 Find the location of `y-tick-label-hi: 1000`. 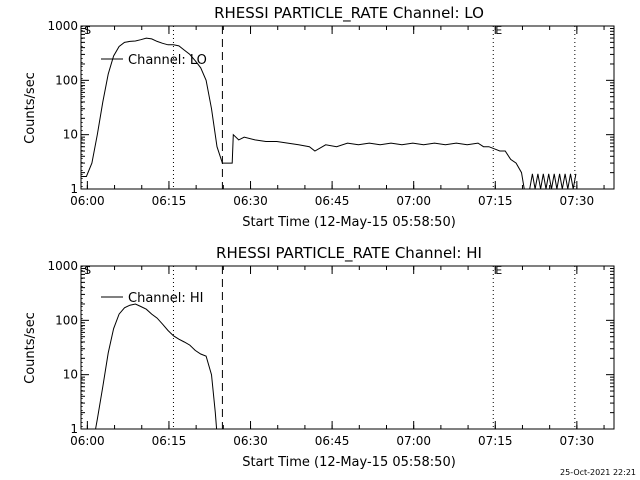

y-tick-label-hi: 1000 is located at coordinates (62, 266).